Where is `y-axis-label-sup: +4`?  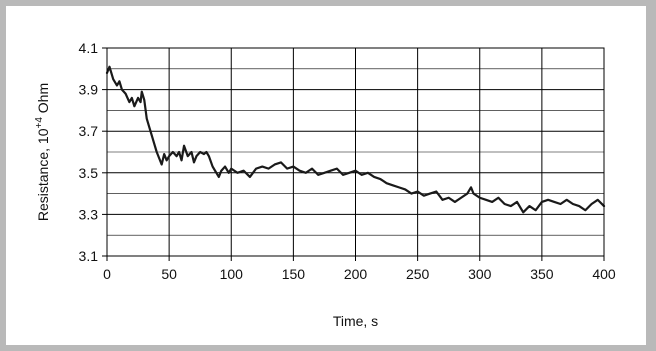
y-axis-label-sup: +4 is located at coordinates (39, 123).